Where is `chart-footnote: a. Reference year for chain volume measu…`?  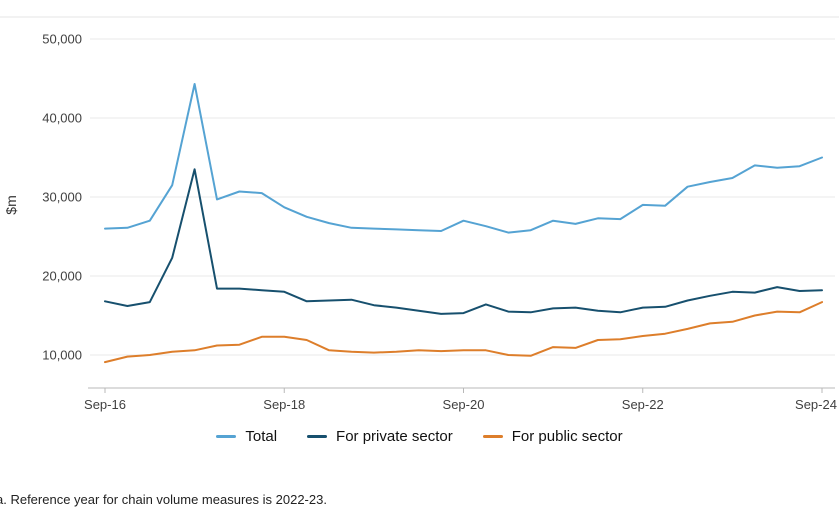 chart-footnote: a. Reference year for chain volume measu… is located at coordinates (163, 499).